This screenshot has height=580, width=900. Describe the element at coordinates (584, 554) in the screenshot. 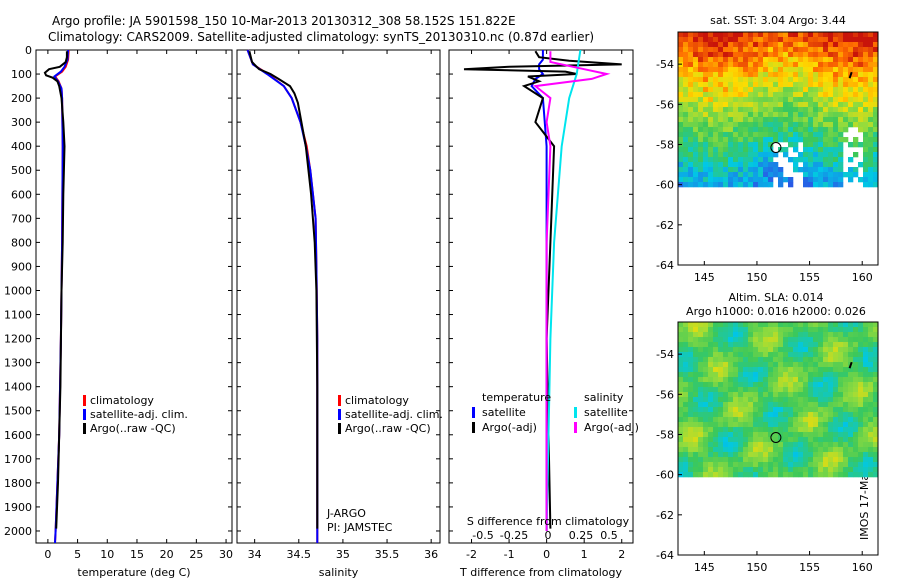

I see `x-tick-label-differences: 1` at that location.